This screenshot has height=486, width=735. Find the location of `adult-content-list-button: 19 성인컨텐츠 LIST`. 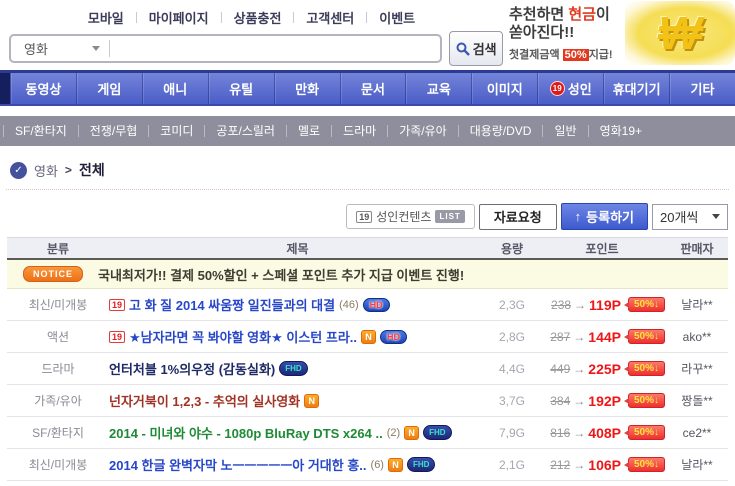

adult-content-list-button: 19 성인컨텐츠 LIST is located at coordinates (410, 216).